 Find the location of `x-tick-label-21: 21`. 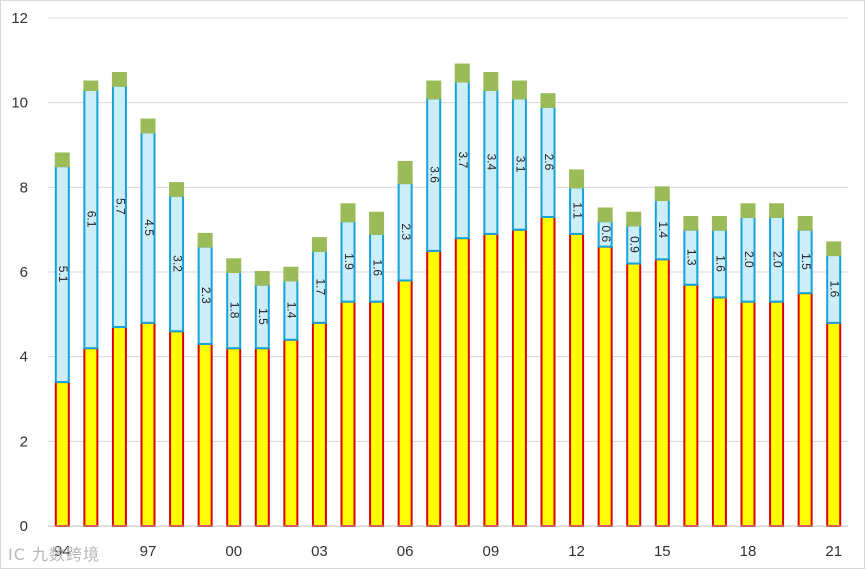

x-tick-label-21: 21 is located at coordinates (833, 551).